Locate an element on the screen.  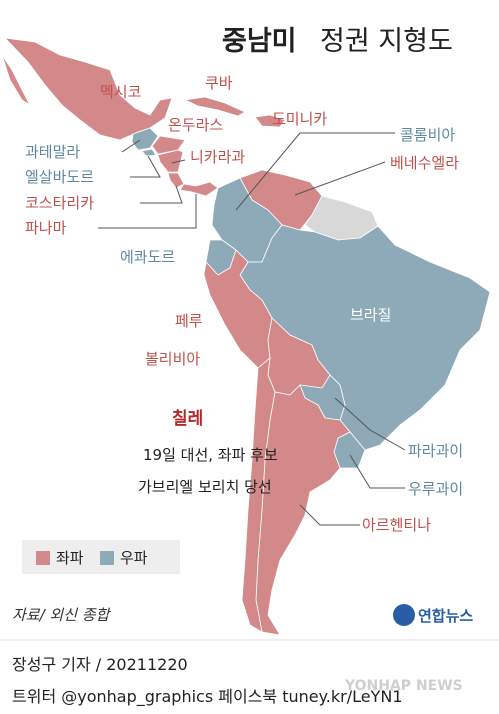
footer: 장성구 기자 / 20211220 is located at coordinates (100, 664).